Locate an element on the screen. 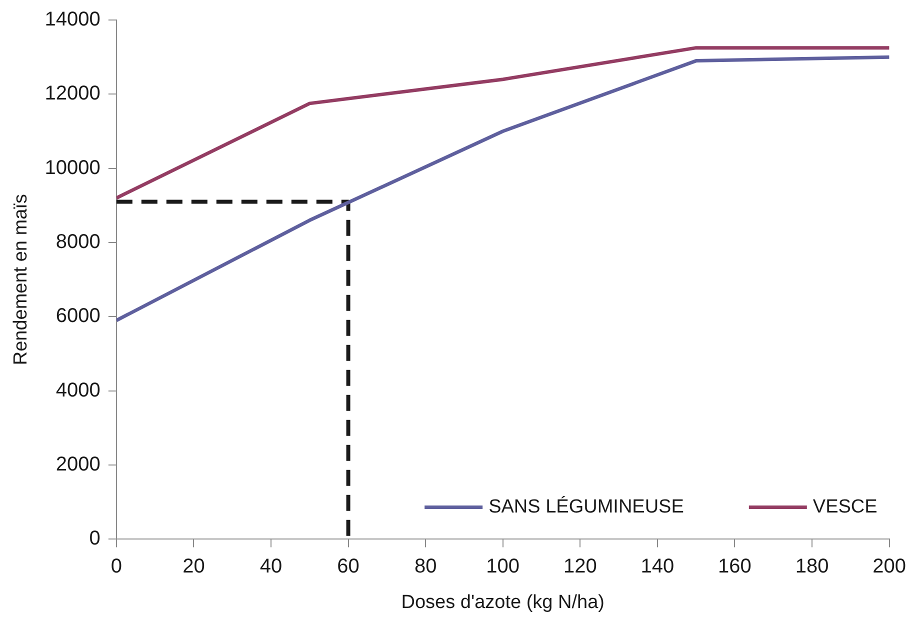 The height and width of the screenshot is (622, 914). x-tick-label: 200 is located at coordinates (889, 567).